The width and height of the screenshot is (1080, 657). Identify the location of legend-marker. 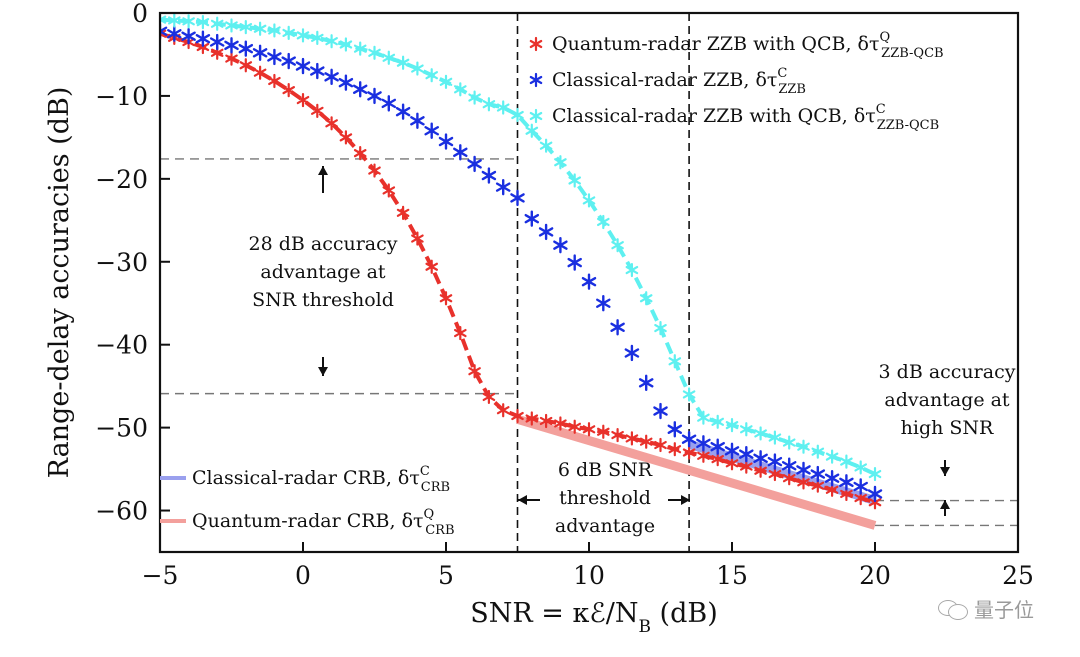
(536, 80).